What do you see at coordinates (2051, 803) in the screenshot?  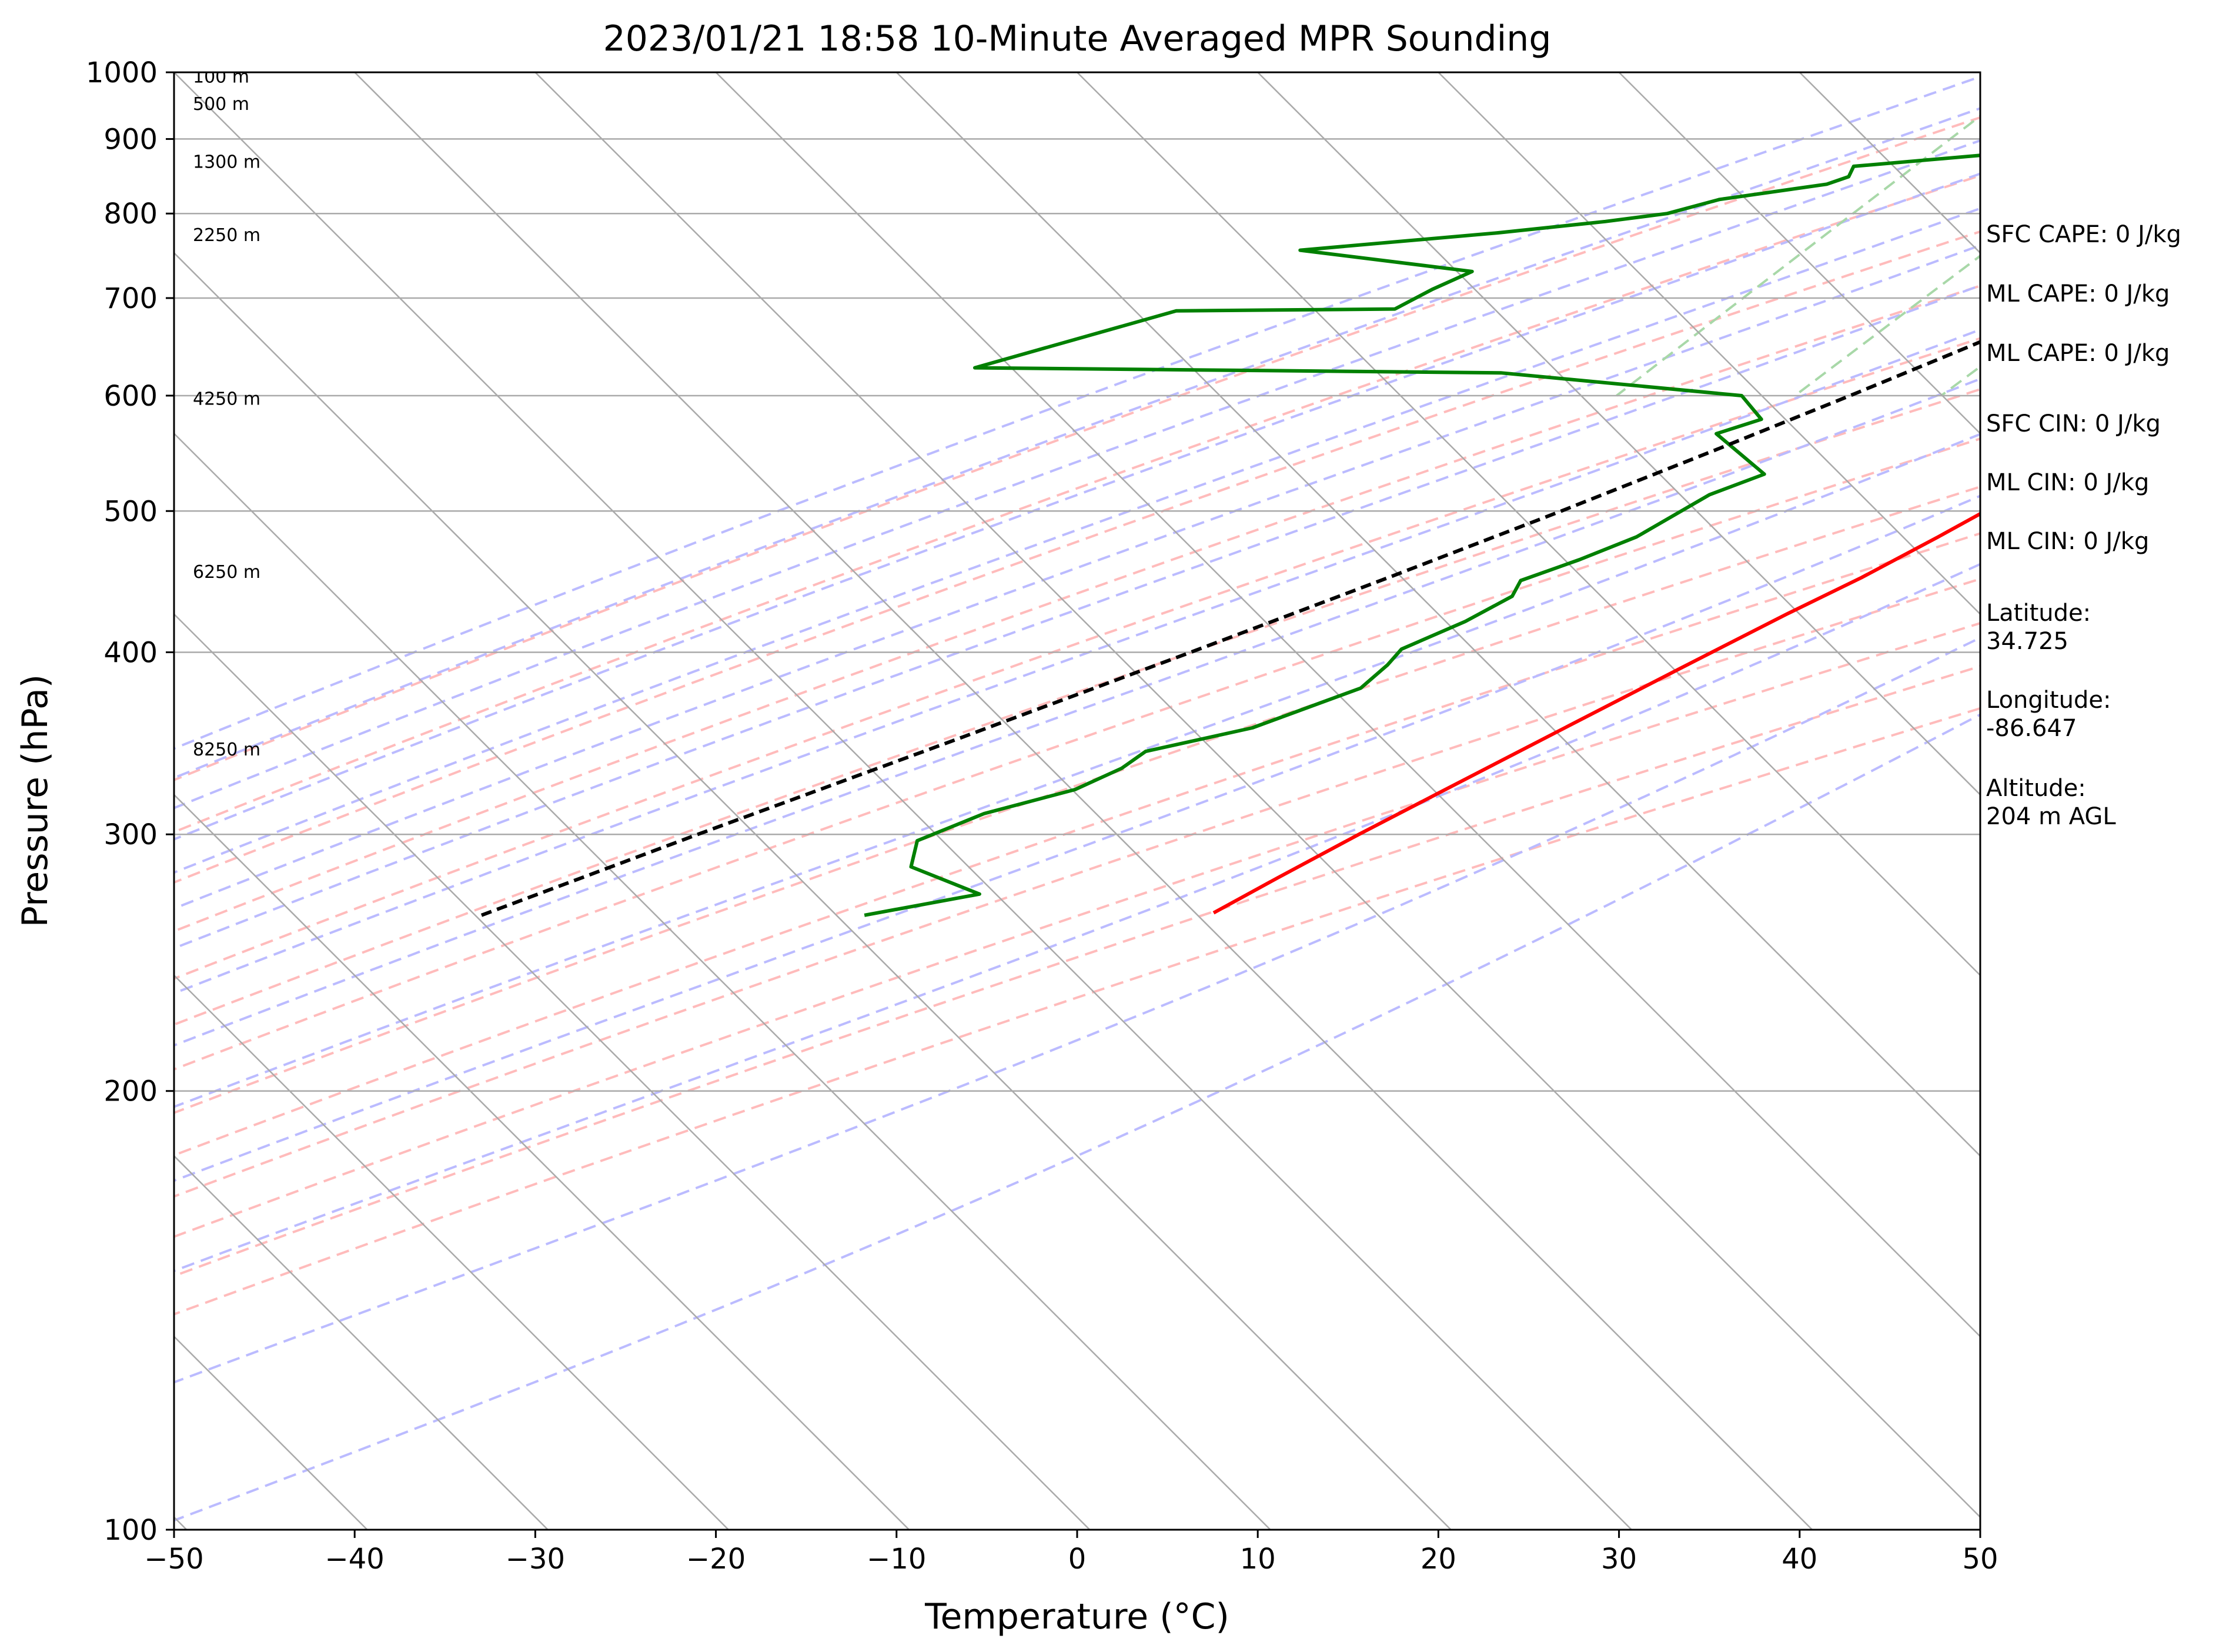 I see `annotation-text: Altitude: 204 m AGL` at bounding box center [2051, 803].